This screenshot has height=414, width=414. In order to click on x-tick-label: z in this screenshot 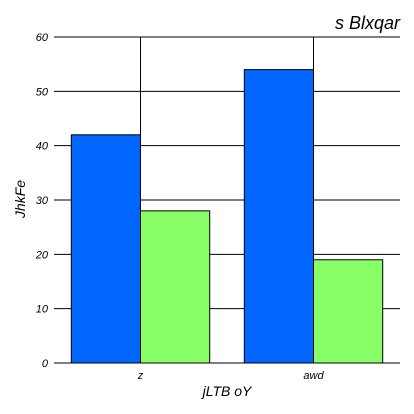, I will do `click(140, 376)`.